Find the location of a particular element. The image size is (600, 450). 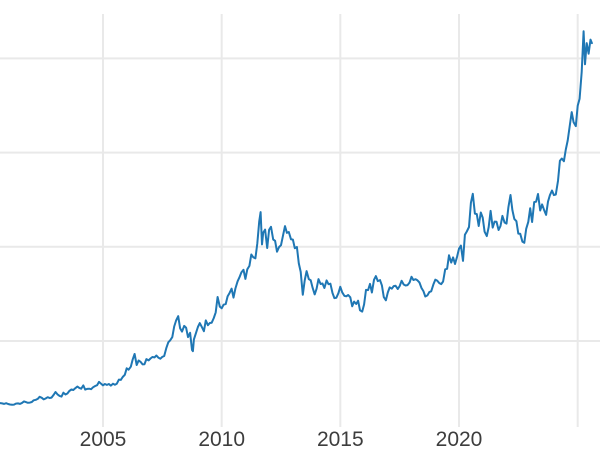

x-tick-label-2020: 2020 is located at coordinates (459, 439).